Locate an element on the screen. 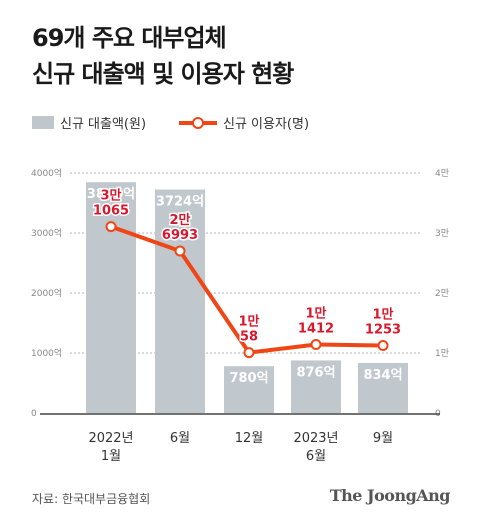 This screenshot has height=527, width=480. y-right-tick-label: 2만 is located at coordinates (442, 293).